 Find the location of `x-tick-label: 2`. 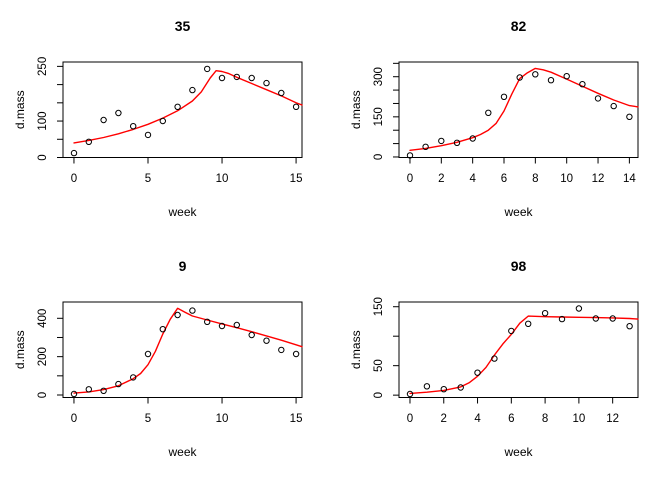

x-tick-label: 2 is located at coordinates (444, 419).